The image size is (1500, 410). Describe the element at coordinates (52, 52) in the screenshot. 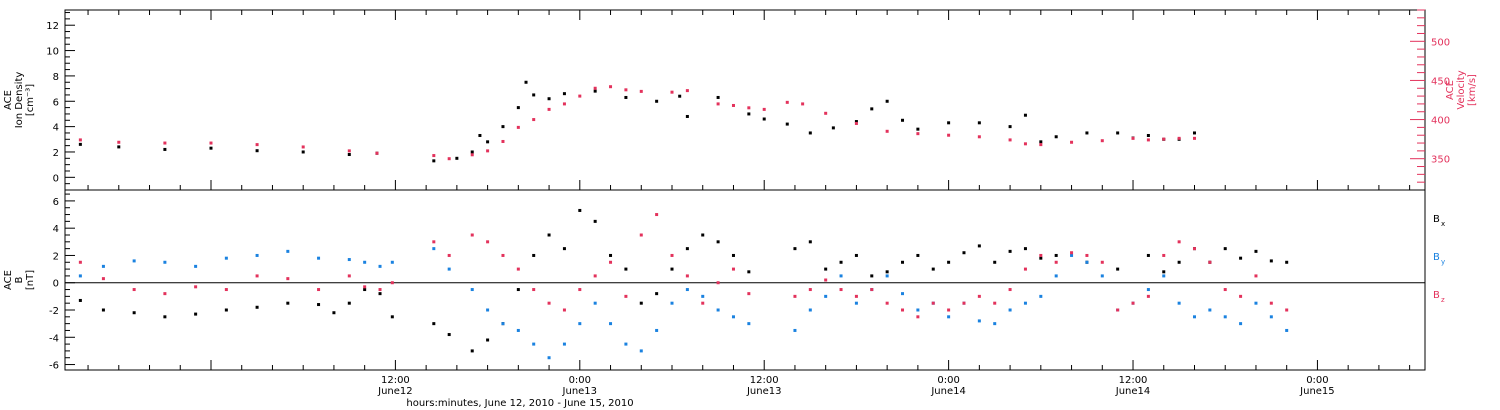

I see `density-tick-label: 10` at that location.